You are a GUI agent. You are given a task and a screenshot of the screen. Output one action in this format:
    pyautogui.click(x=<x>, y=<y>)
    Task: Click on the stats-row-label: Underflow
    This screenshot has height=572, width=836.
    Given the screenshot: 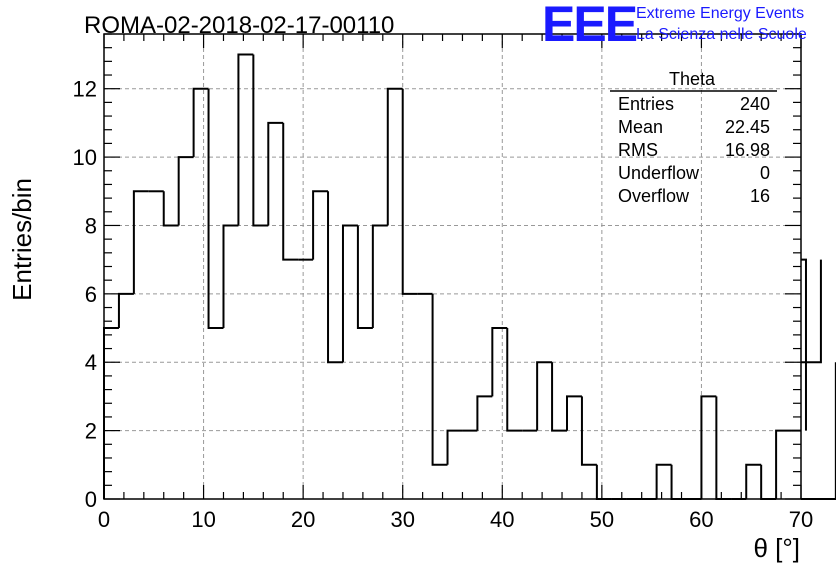 What is the action you would take?
    pyautogui.click(x=659, y=173)
    